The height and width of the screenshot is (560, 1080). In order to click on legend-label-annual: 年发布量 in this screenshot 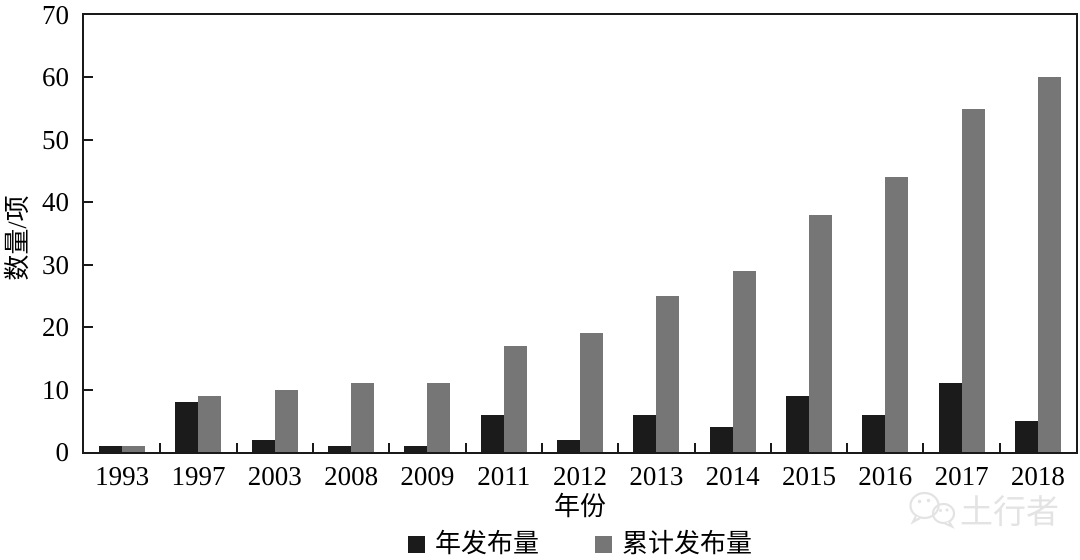, I will do `click(486, 543)`.